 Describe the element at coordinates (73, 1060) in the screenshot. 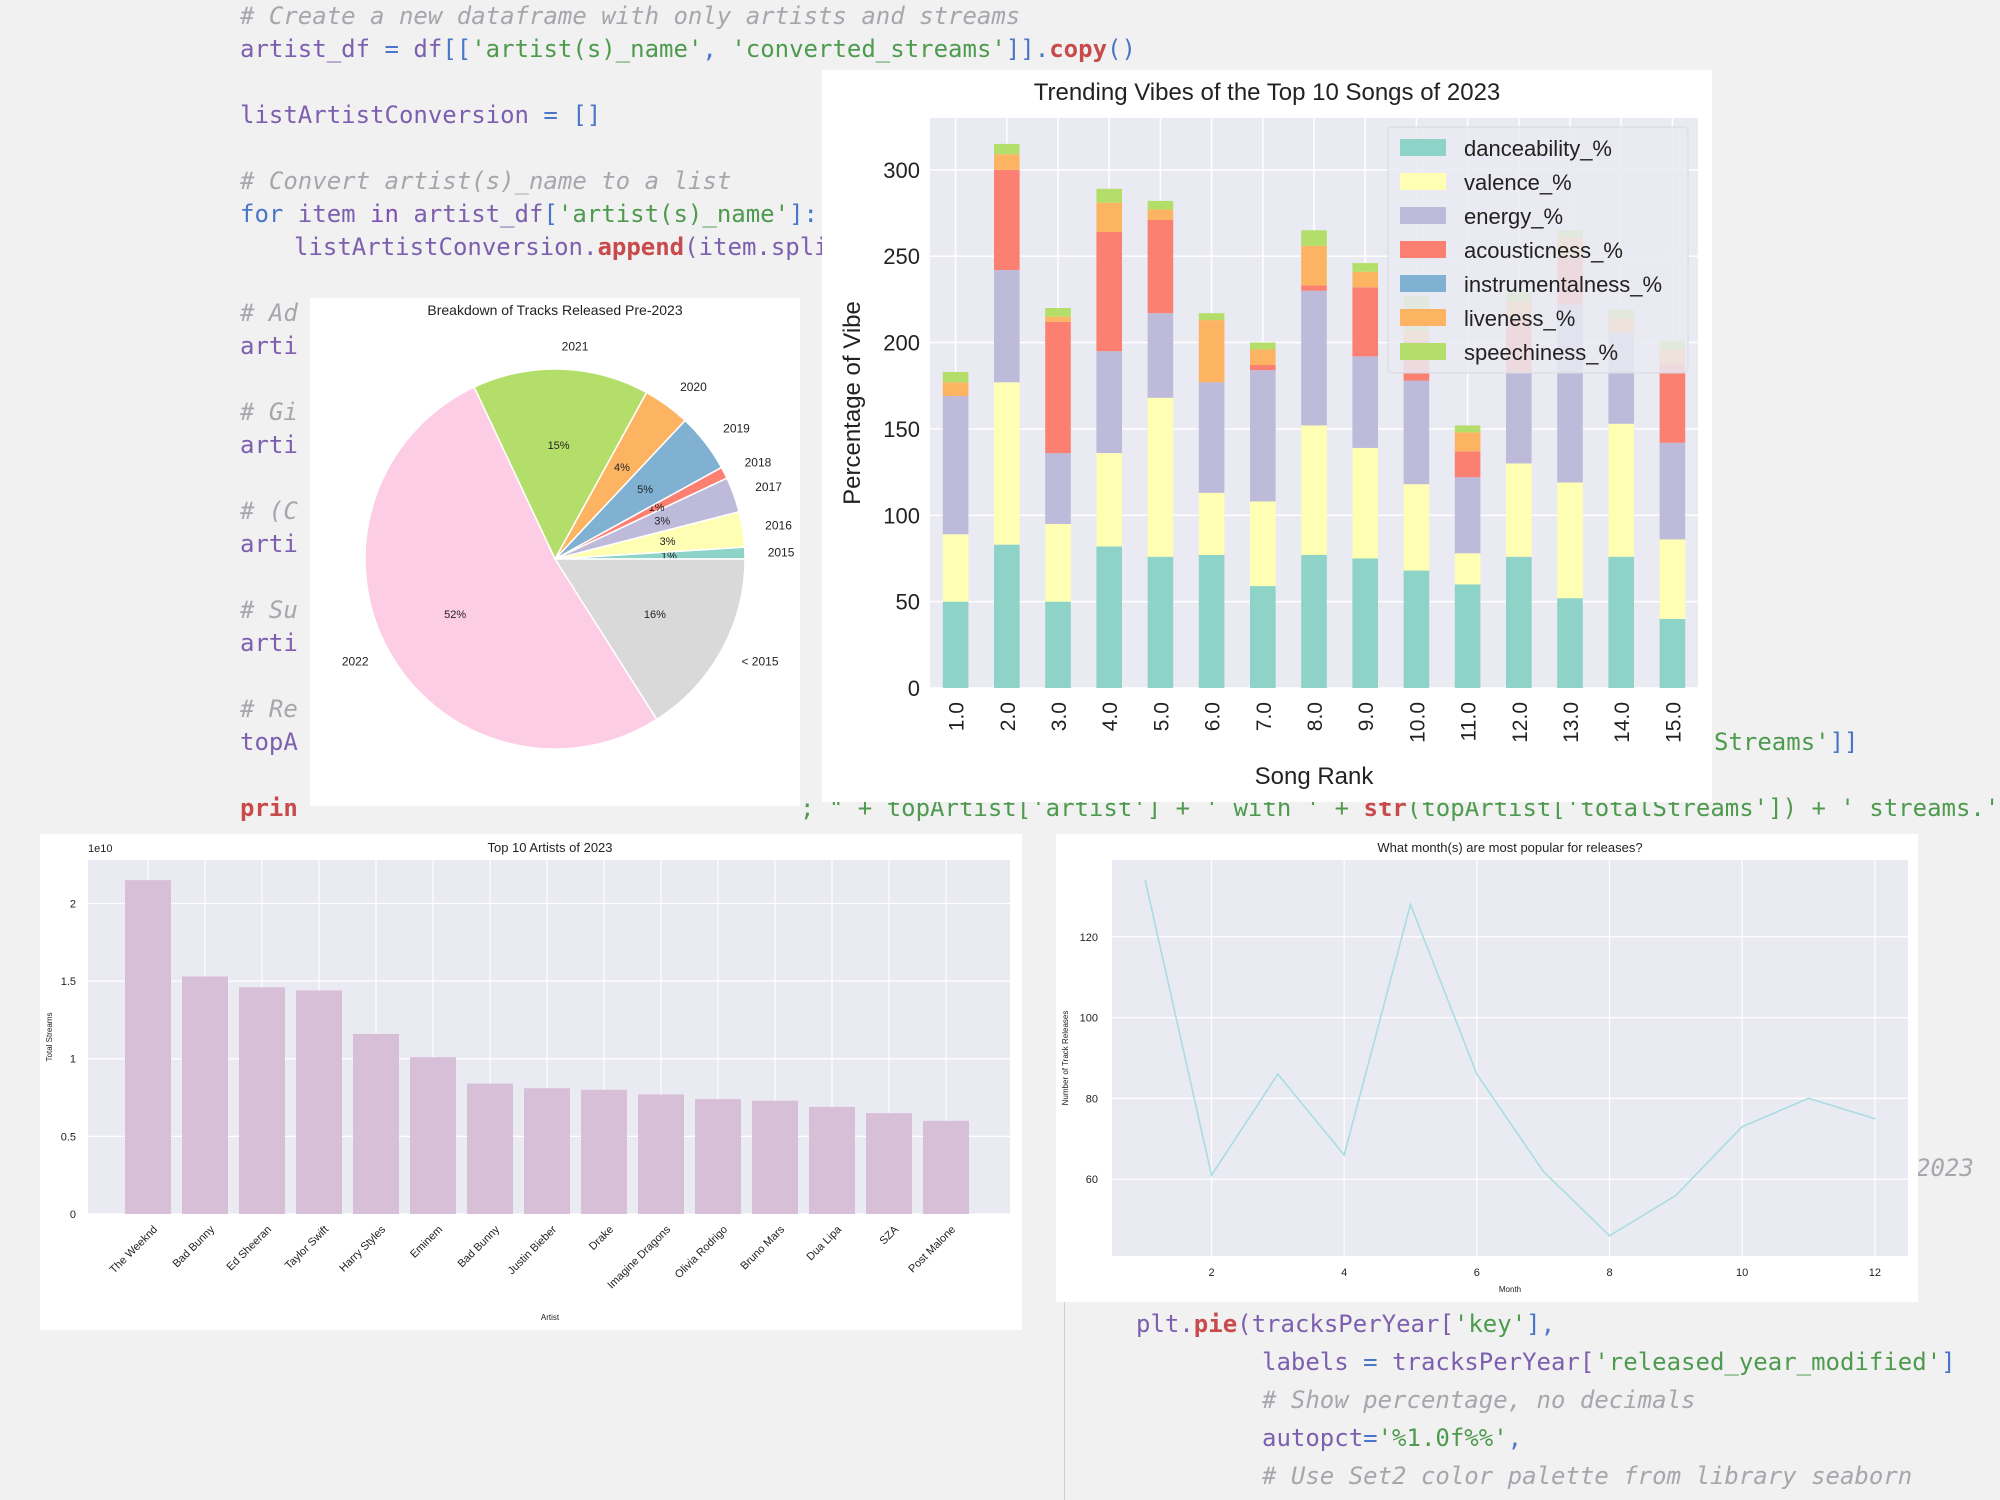

I see `y-tick-label: 1` at that location.